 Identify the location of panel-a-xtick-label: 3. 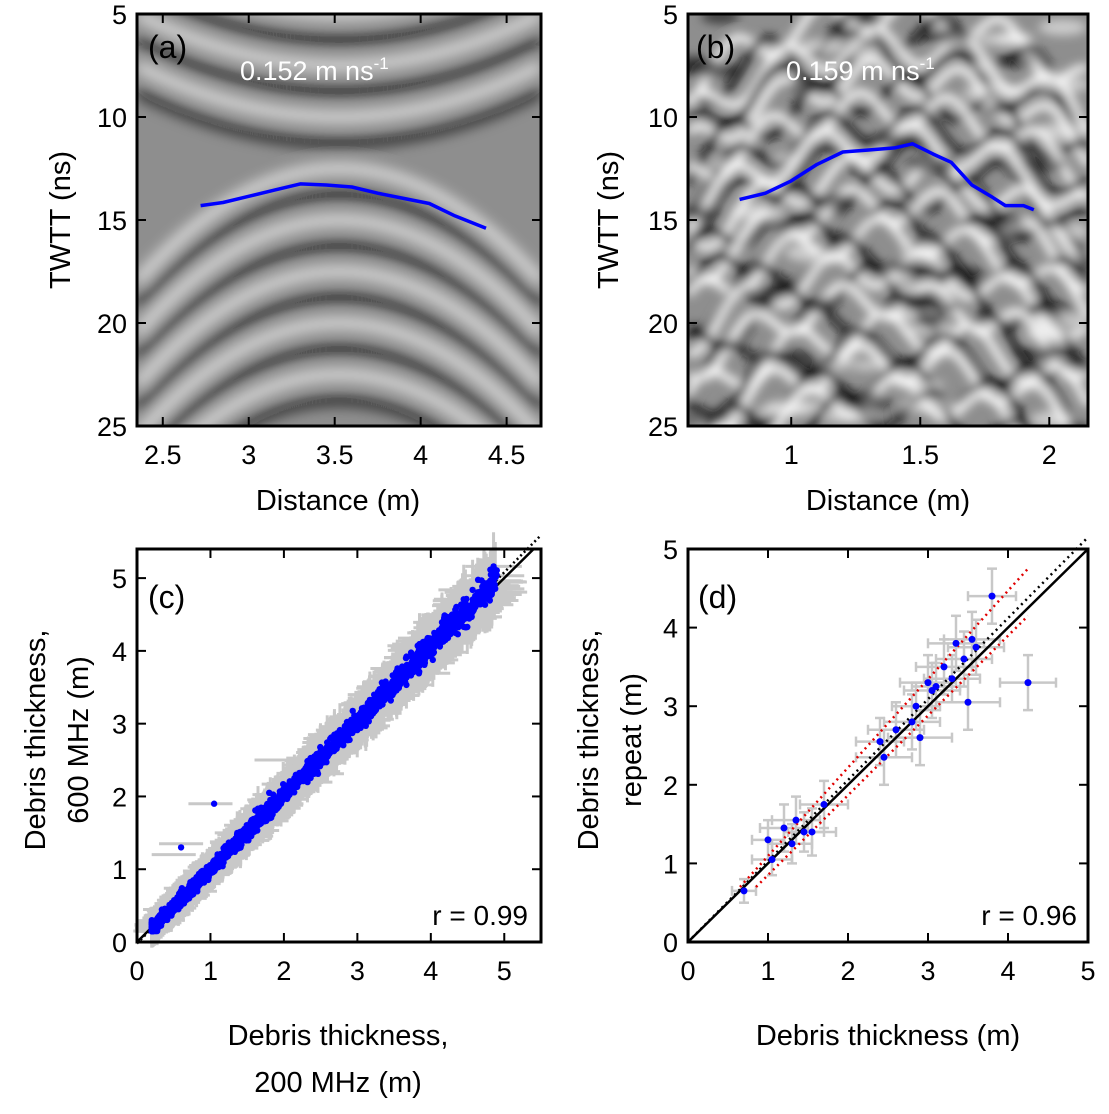
(248, 455).